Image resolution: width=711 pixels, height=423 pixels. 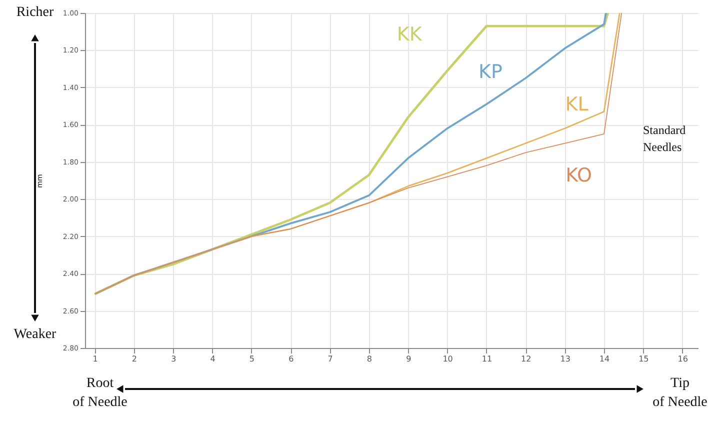 What do you see at coordinates (490, 72) in the screenshot?
I see `series-label: KP` at bounding box center [490, 72].